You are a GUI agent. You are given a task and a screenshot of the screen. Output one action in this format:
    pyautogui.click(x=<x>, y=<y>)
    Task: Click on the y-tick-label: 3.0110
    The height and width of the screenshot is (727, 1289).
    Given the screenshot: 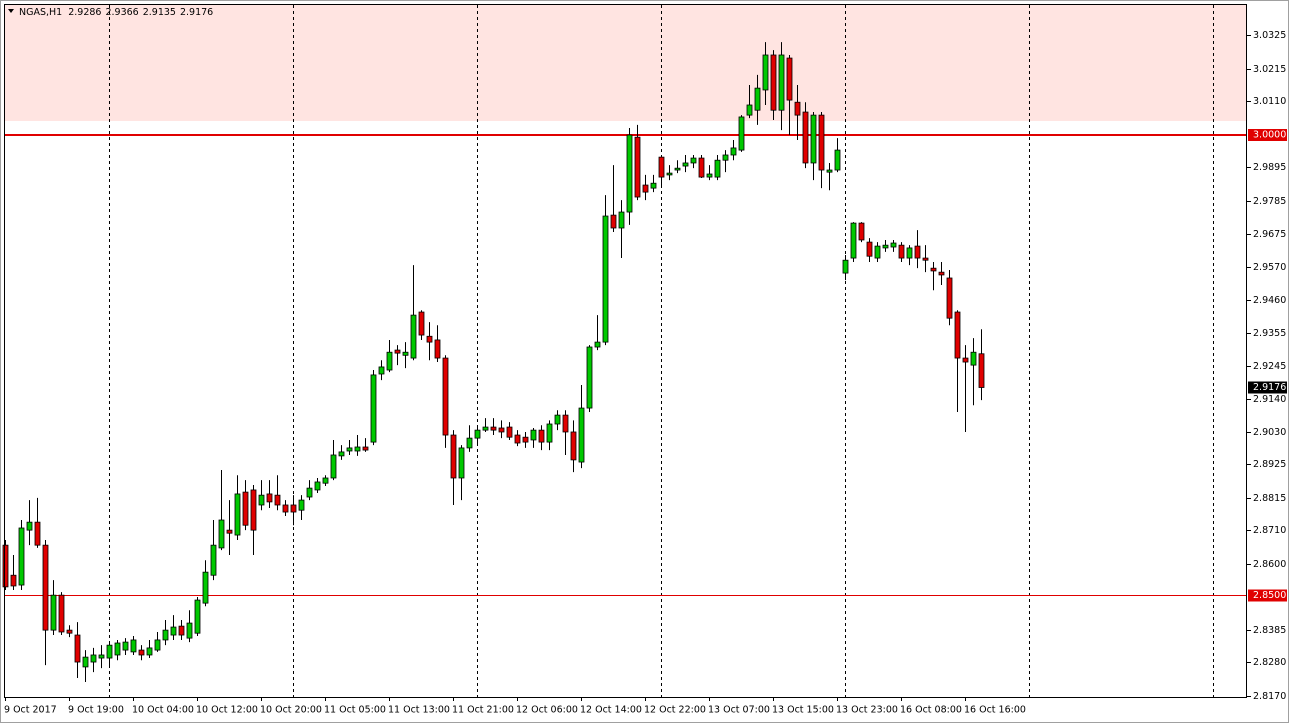 What is the action you would take?
    pyautogui.click(x=1269, y=101)
    